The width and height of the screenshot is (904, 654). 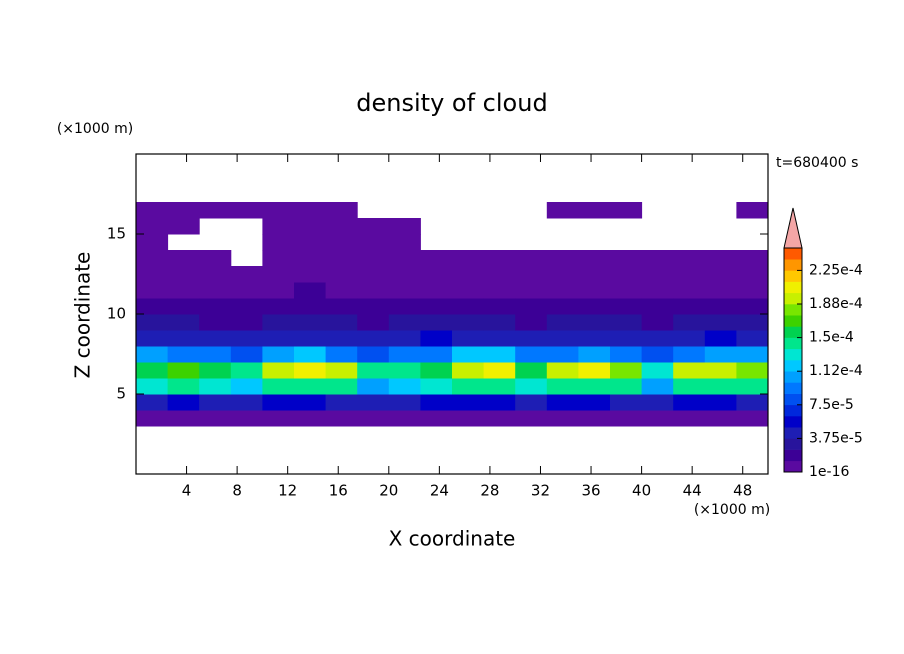 What do you see at coordinates (742, 491) in the screenshot?
I see `x-tick-label: 48` at bounding box center [742, 491].